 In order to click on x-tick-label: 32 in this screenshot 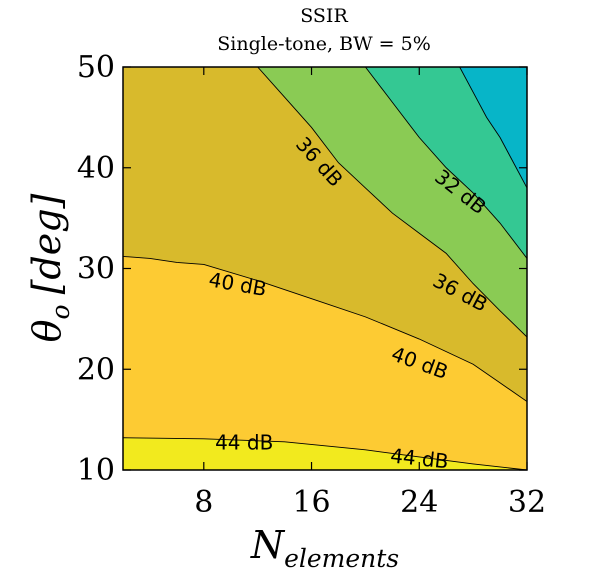, I will do `click(527, 502)`.